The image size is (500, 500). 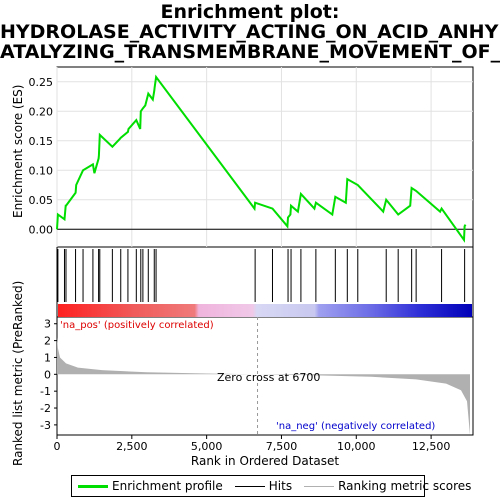 I want to click on es-y-tick-label: 0.10, so click(x=41, y=170).